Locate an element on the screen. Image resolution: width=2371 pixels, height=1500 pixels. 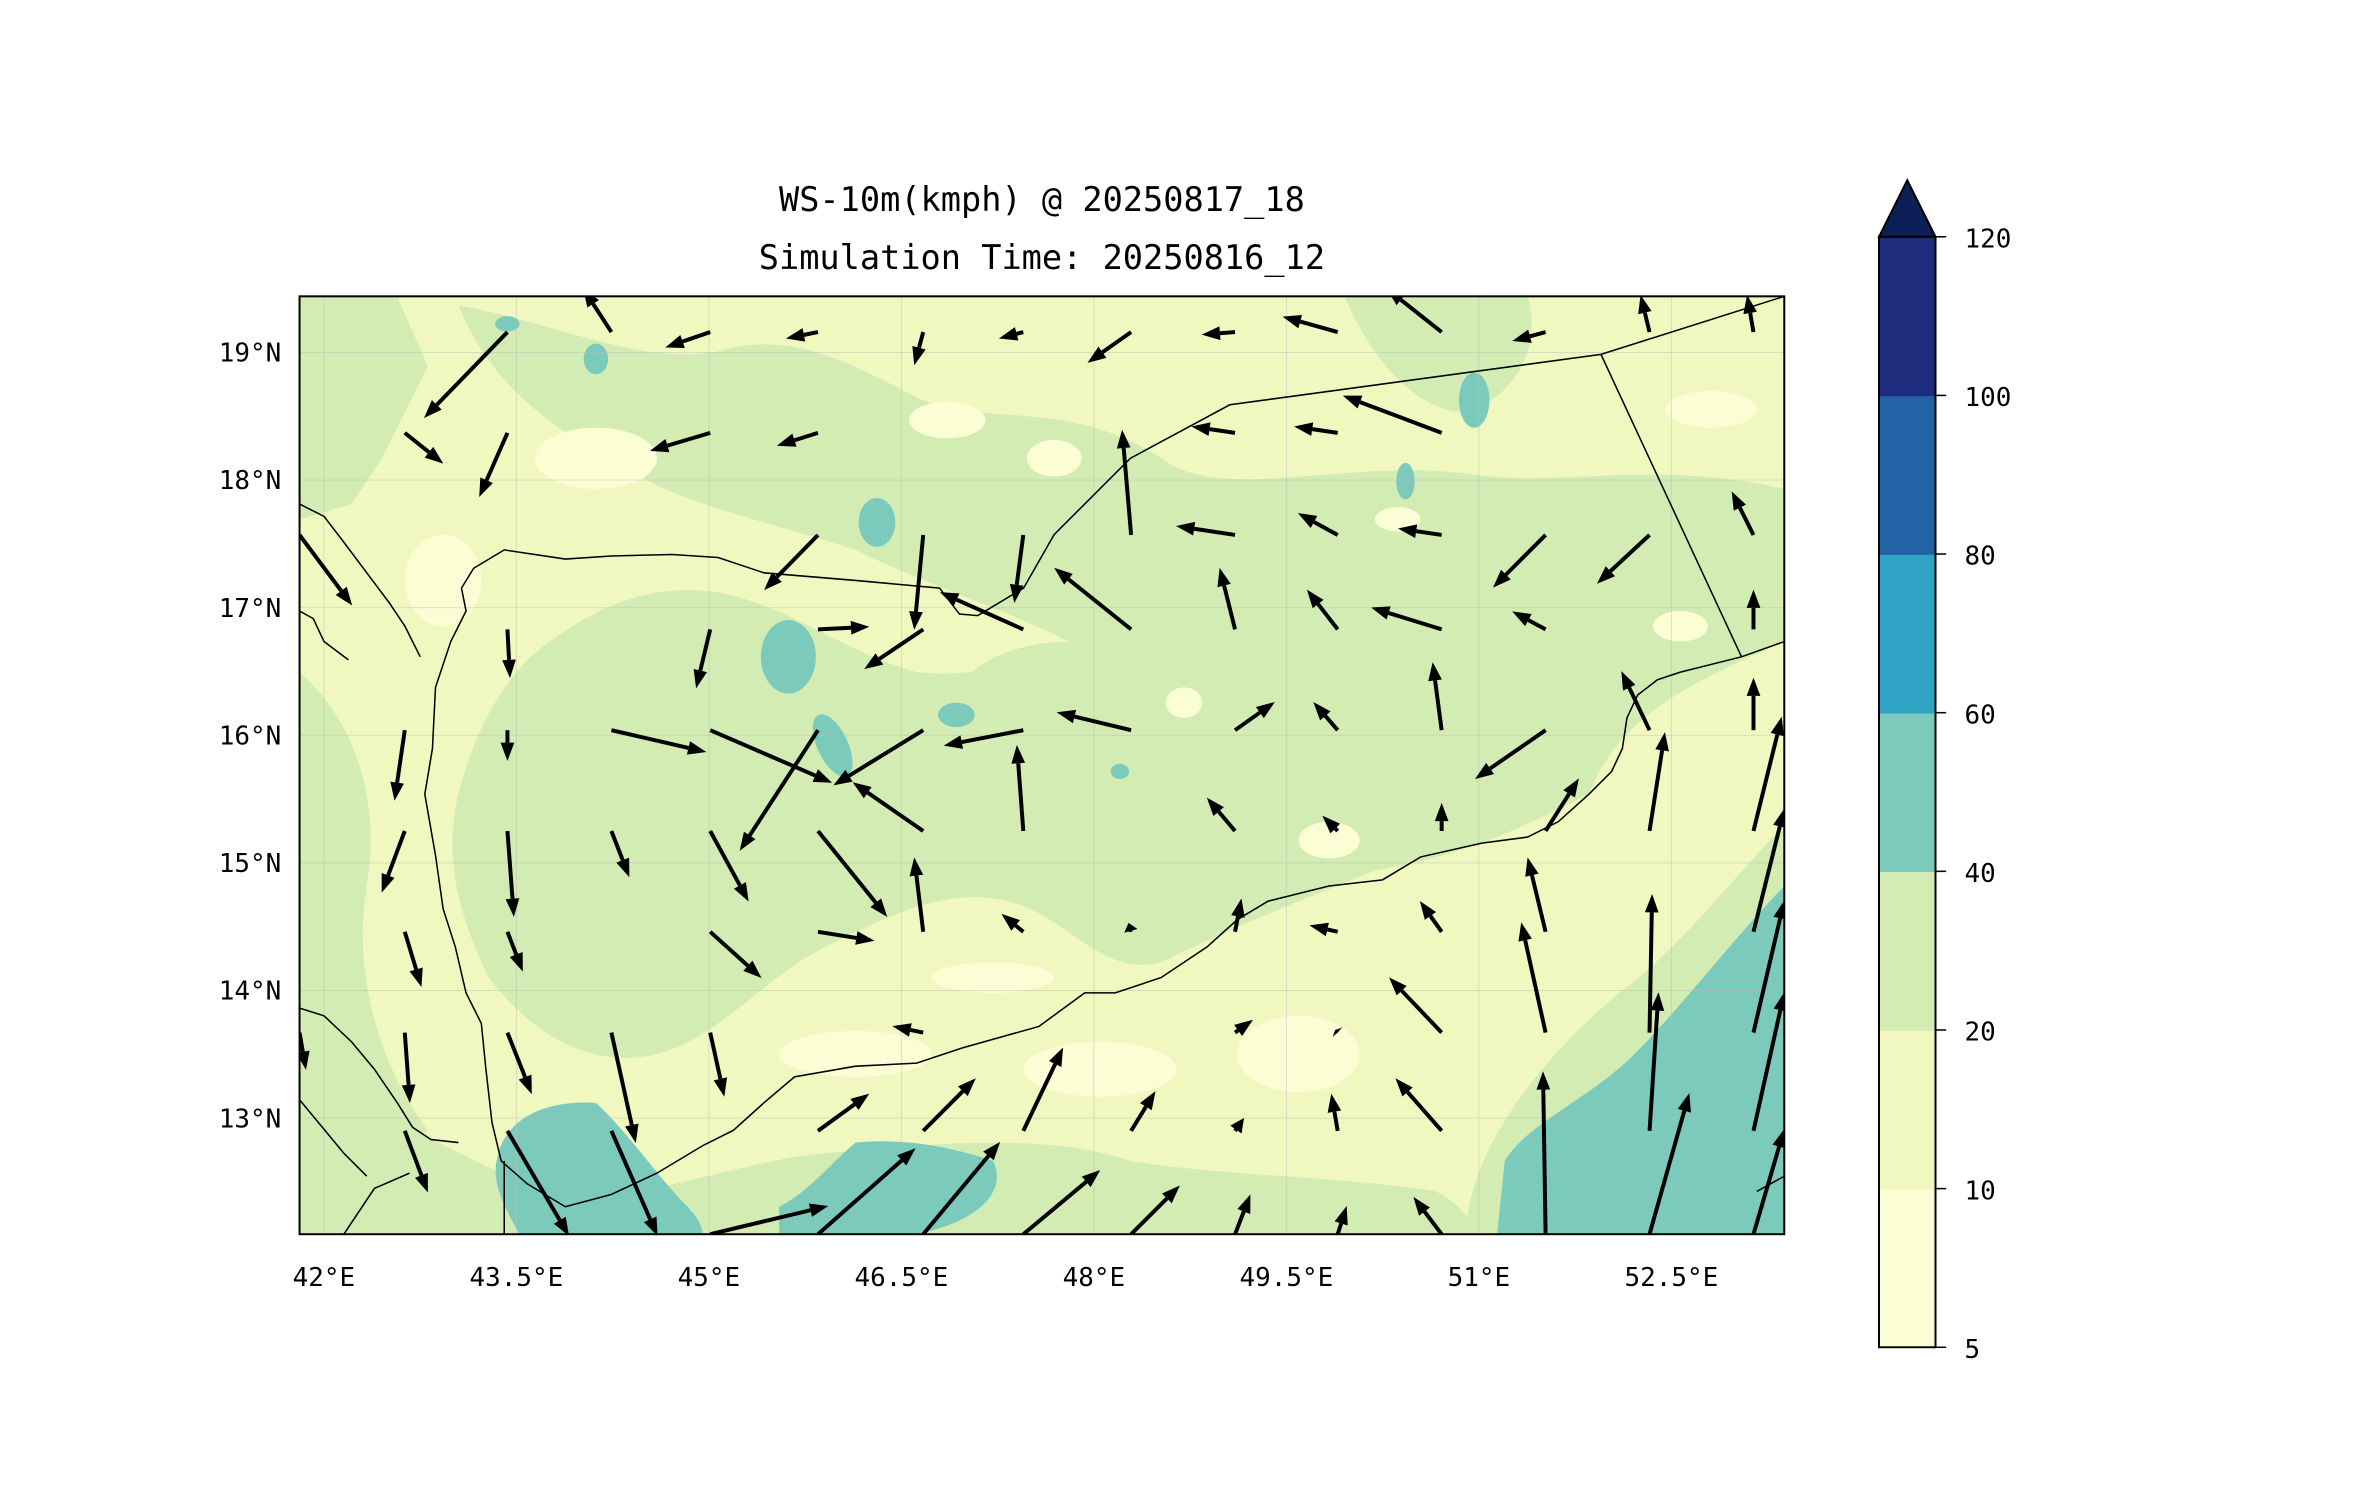
x-axis-ticks: 42°E 43.5°E 45°E 46.5°E 48°E 49.5°E 51°E 52.5°E is located at coordinates (1006, 1278).